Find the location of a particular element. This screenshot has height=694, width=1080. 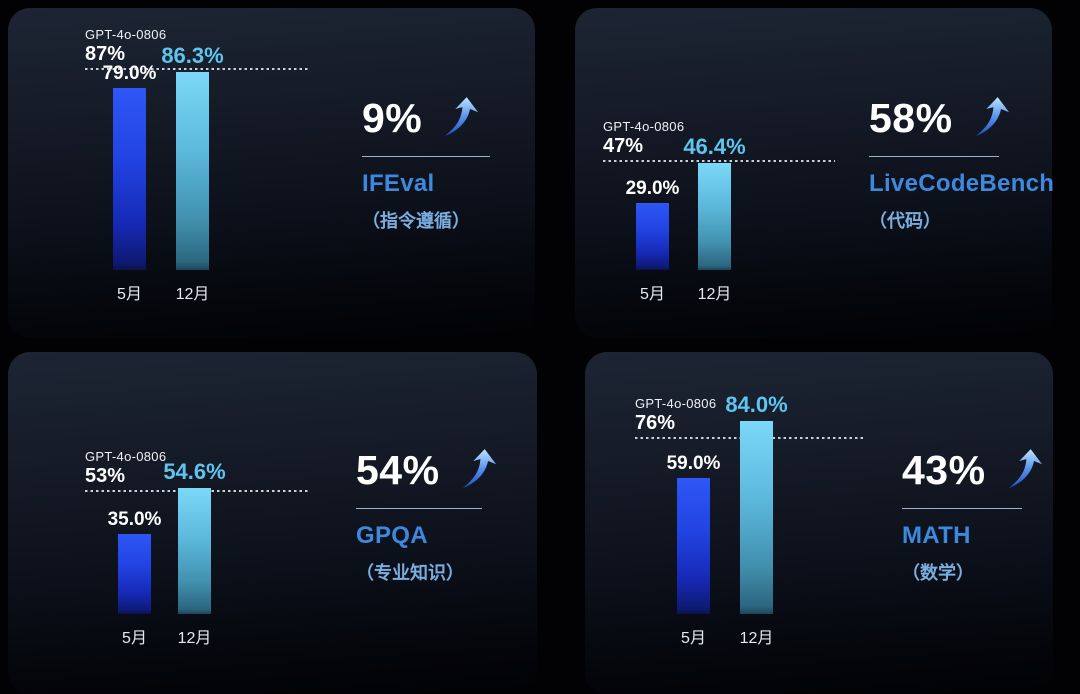

bar-group-dec: 54.6% 12月 is located at coordinates (194, 499).